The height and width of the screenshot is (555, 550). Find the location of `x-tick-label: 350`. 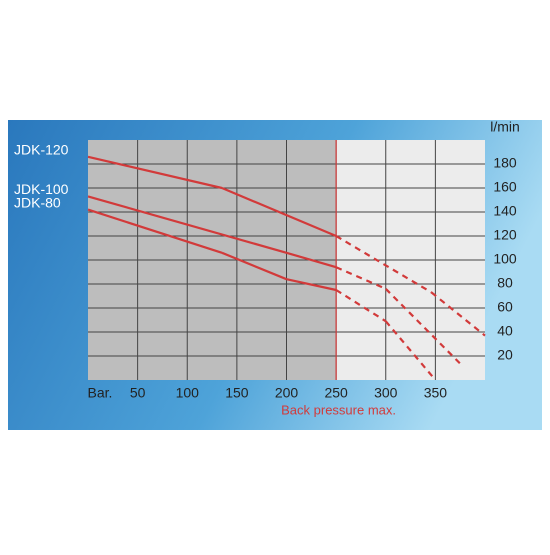

x-tick-label: 350 is located at coordinates (436, 393).